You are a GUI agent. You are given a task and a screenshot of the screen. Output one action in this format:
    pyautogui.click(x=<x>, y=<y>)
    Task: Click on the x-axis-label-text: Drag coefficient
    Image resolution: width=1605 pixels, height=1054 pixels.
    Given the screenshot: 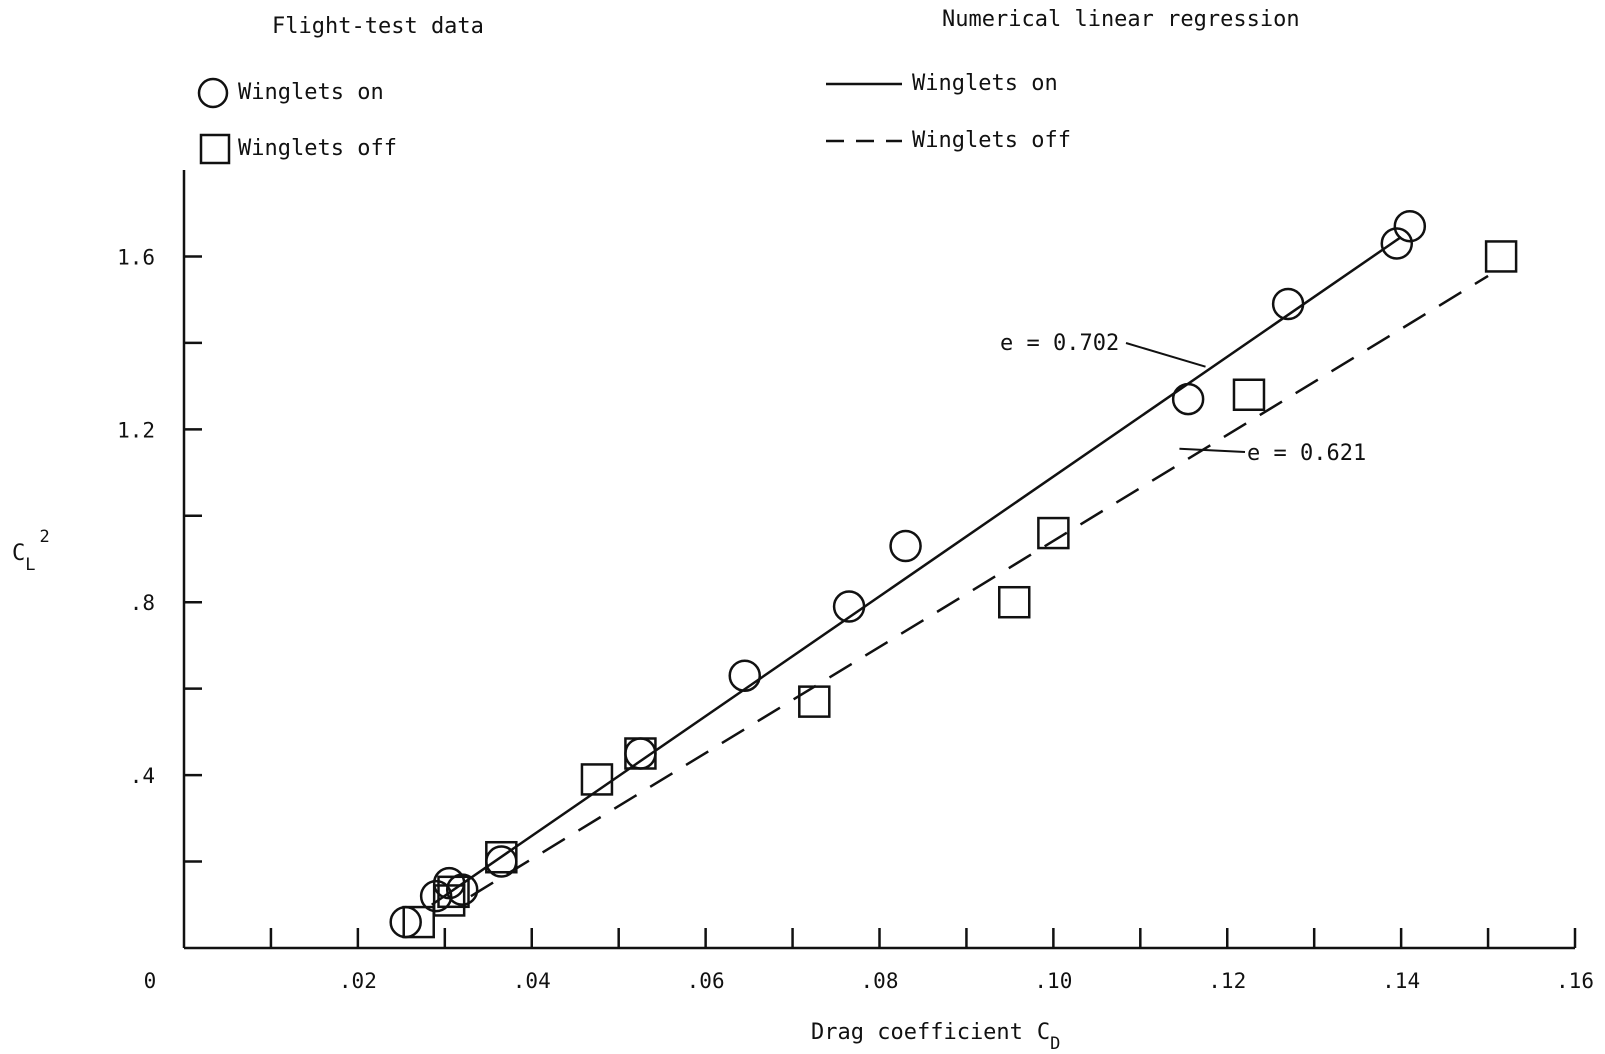 What is the action you would take?
    pyautogui.click(x=917, y=1032)
    